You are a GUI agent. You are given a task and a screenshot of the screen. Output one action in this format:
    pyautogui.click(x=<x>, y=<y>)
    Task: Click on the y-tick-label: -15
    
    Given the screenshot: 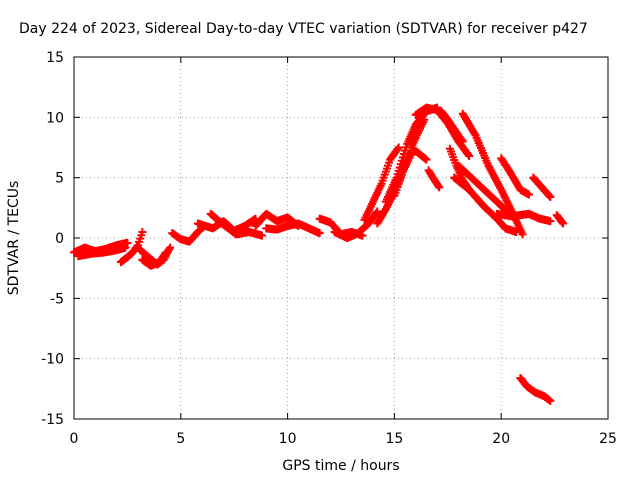 What is the action you would take?
    pyautogui.click(x=52, y=420)
    